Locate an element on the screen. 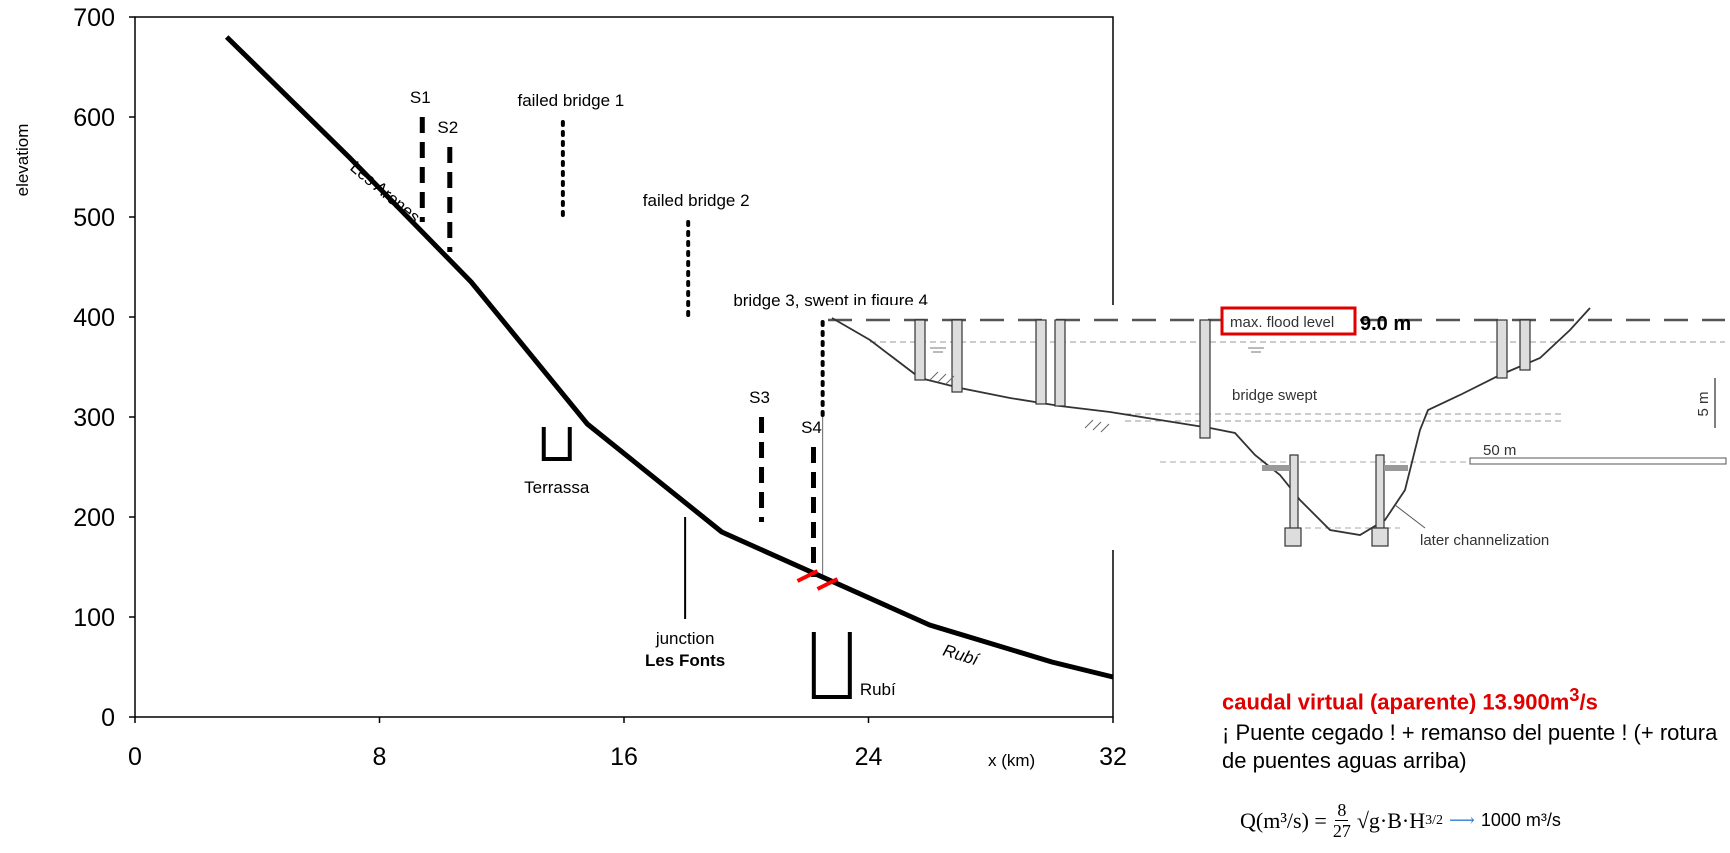 Image resolution: width=1730 pixels, height=853 pixels. y-tick-label: 700 is located at coordinates (94, 18).